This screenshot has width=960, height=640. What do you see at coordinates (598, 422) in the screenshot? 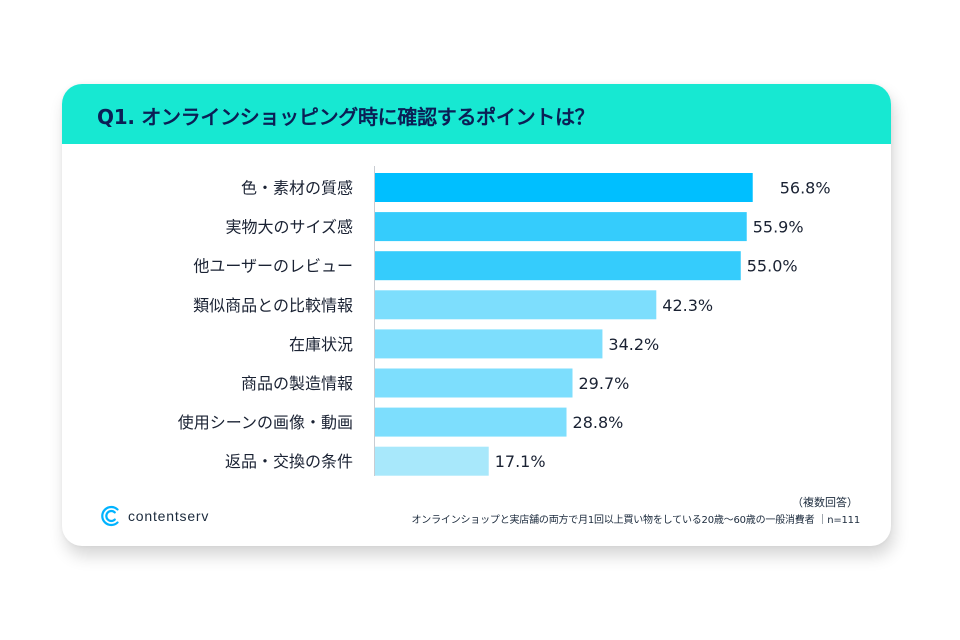
I see `value-label: 28.8%` at bounding box center [598, 422].